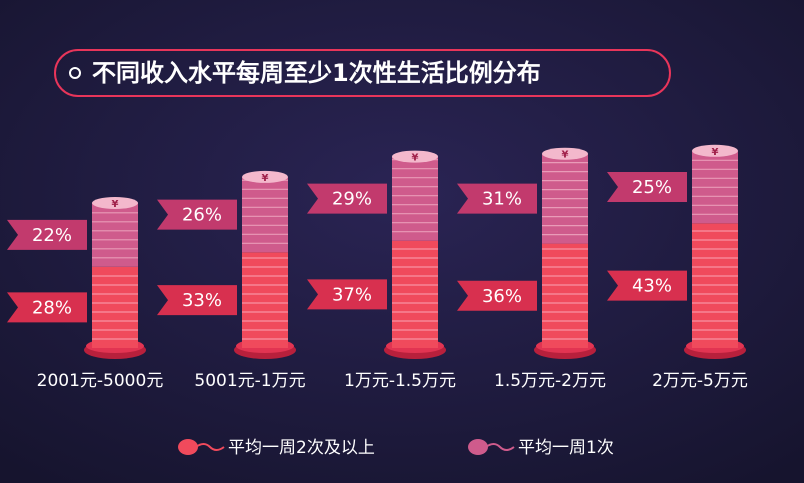  I want to click on value-label: 37%, so click(352, 294).